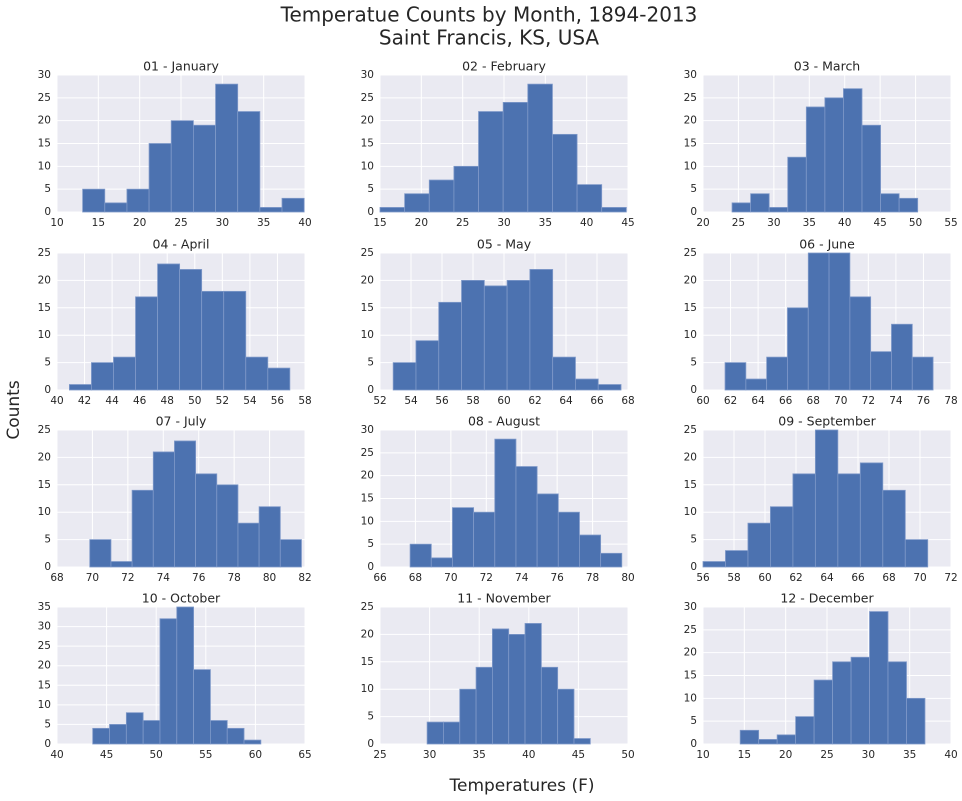  What do you see at coordinates (627, 401) in the screenshot?
I see `x-tick-label: 68` at bounding box center [627, 401].